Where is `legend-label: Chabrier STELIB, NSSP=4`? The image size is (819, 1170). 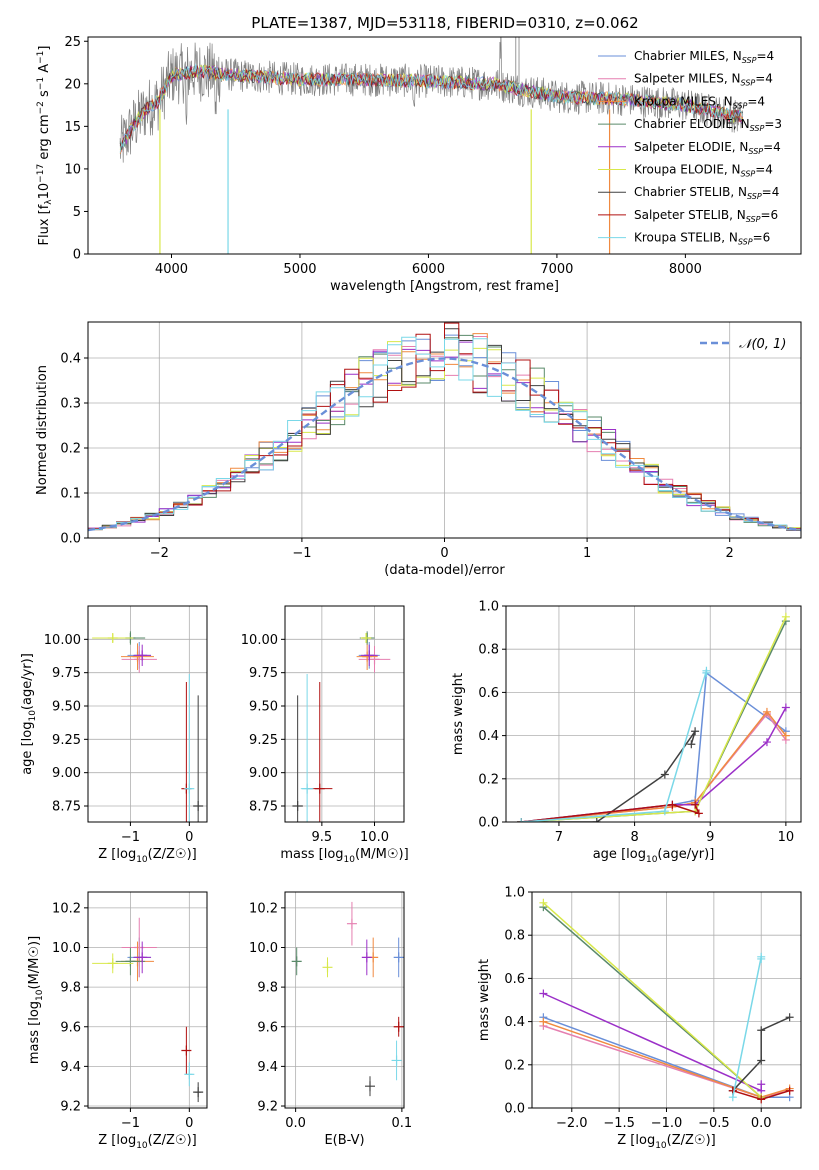 legend-label: Chabrier STELIB, NSSP=4 is located at coordinates (706, 193).